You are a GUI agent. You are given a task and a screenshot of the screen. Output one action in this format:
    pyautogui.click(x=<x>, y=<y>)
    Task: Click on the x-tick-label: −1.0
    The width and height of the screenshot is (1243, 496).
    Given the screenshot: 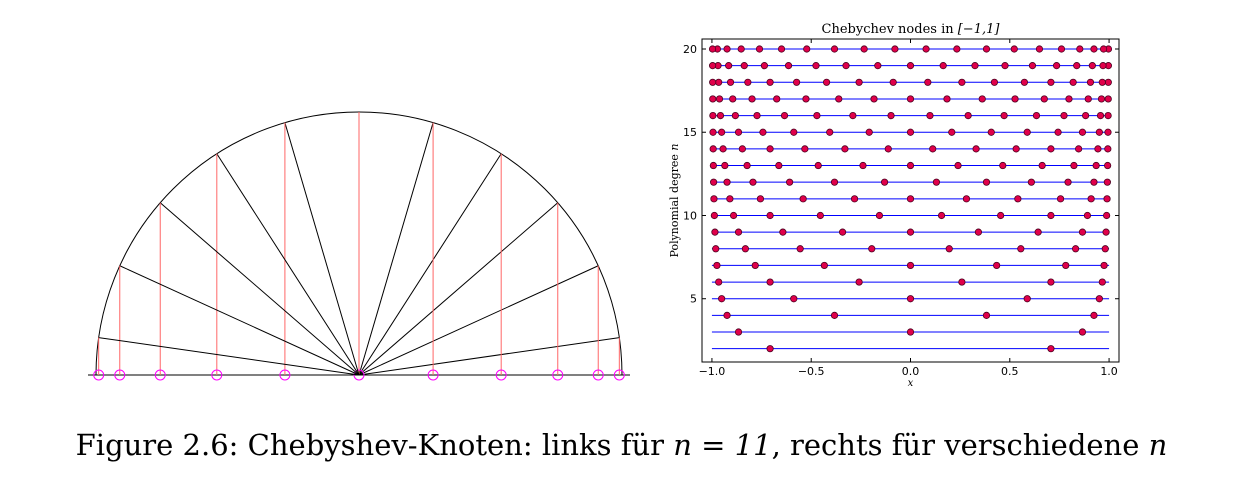 What is the action you would take?
    pyautogui.click(x=712, y=371)
    